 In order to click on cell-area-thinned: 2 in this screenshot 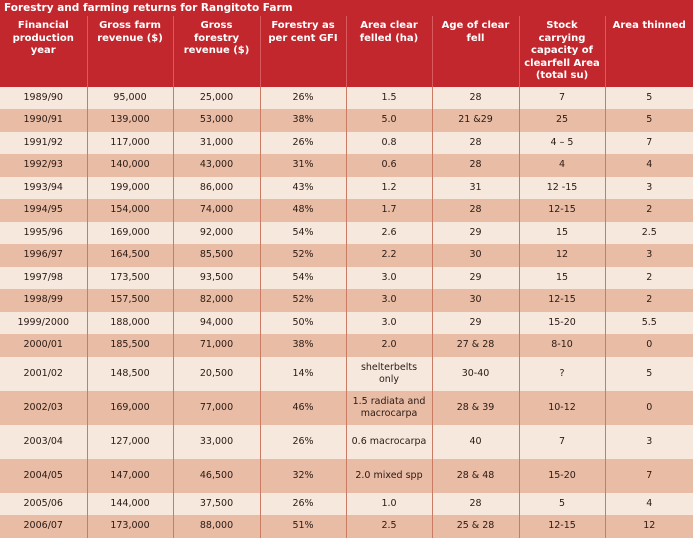, I will do `click(648, 210)`.